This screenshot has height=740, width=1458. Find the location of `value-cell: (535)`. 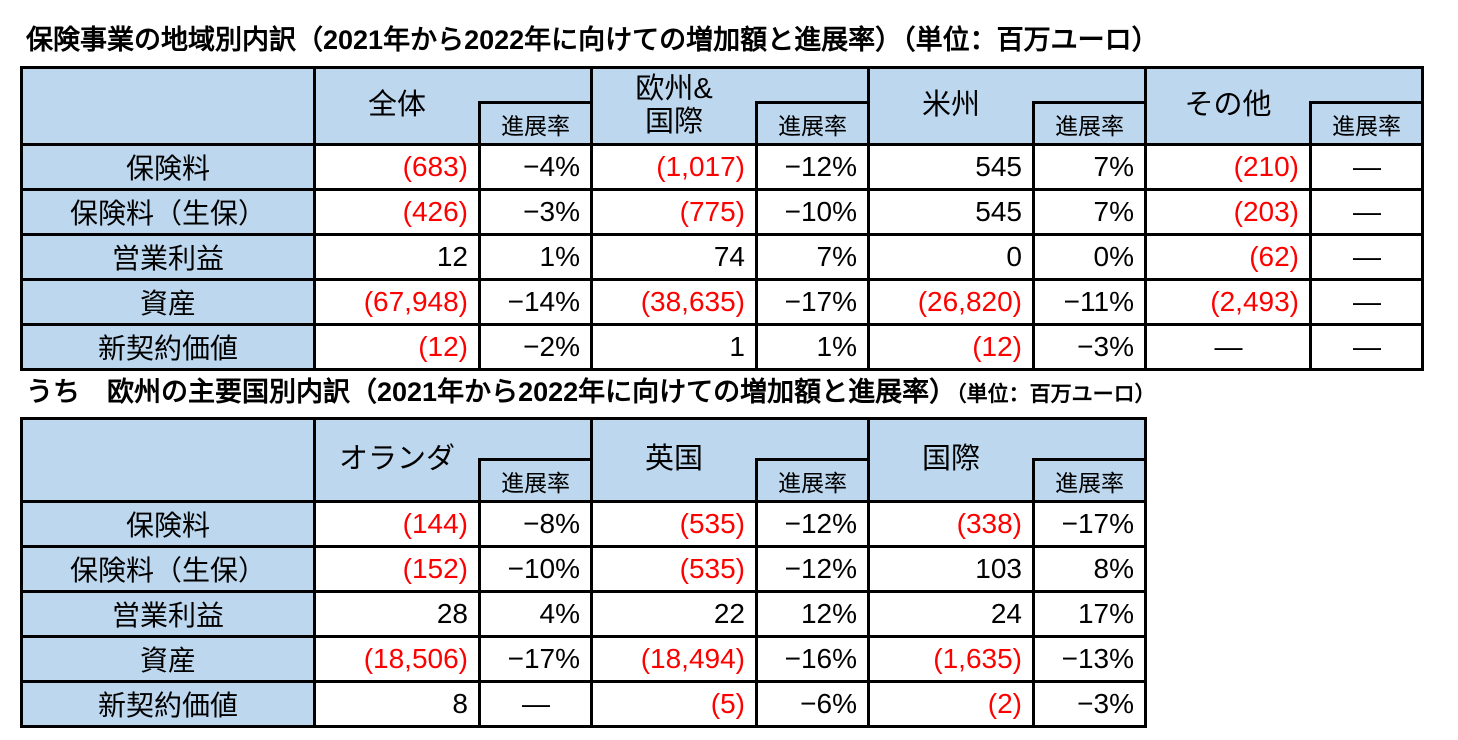

value-cell: (535) is located at coordinates (674, 524).